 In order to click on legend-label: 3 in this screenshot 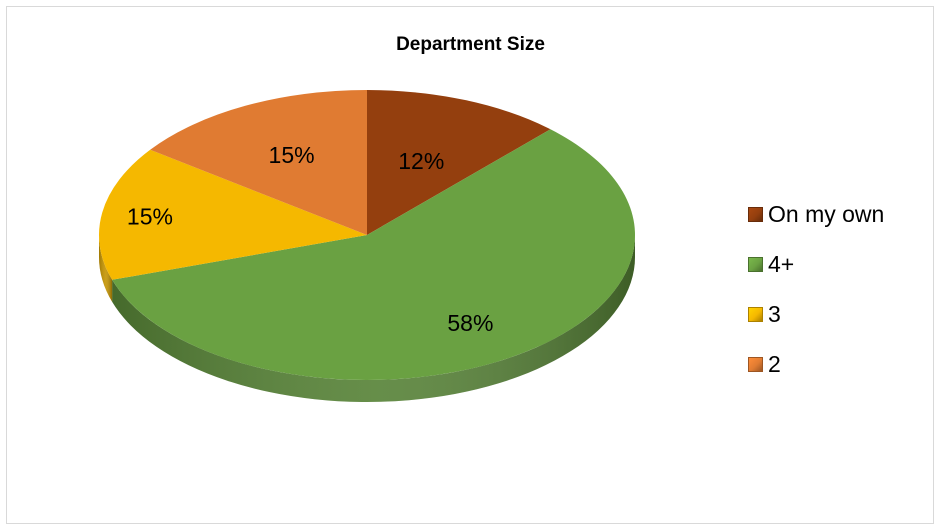, I will do `click(774, 314)`.